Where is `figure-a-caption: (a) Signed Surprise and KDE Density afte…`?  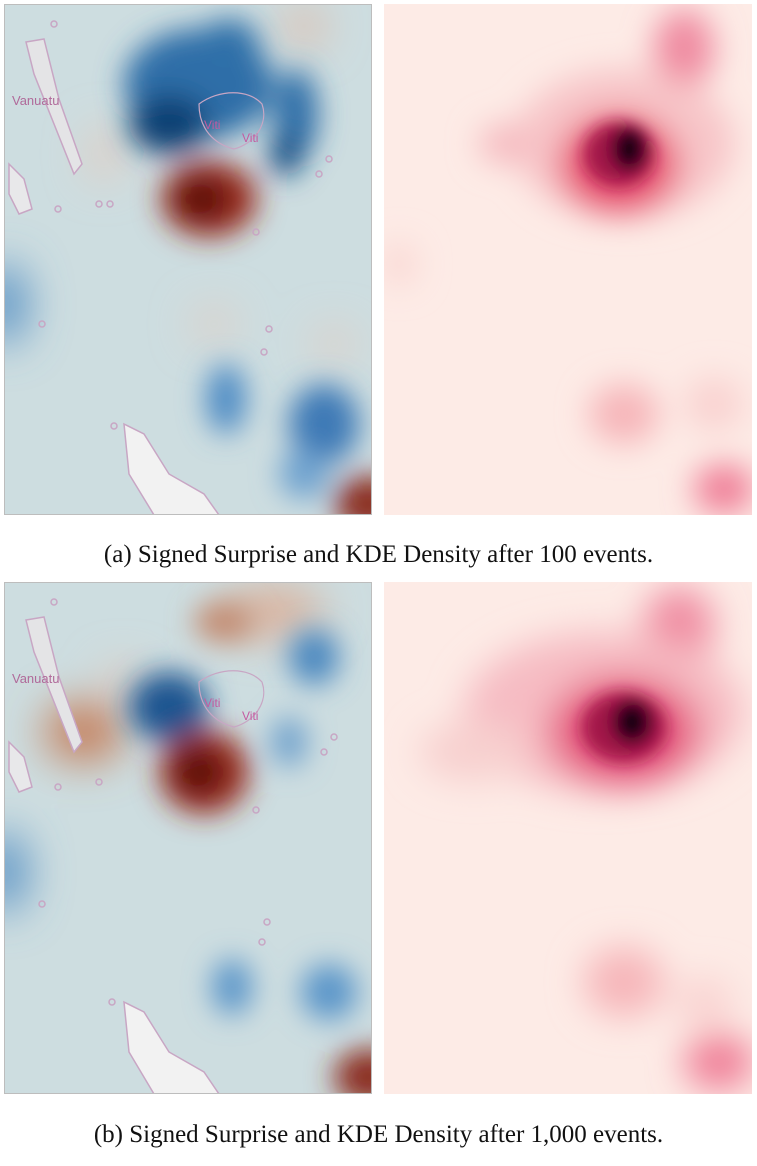
figure-a-caption: (a) Signed Surprise and KDE Density afte… is located at coordinates (378, 554).